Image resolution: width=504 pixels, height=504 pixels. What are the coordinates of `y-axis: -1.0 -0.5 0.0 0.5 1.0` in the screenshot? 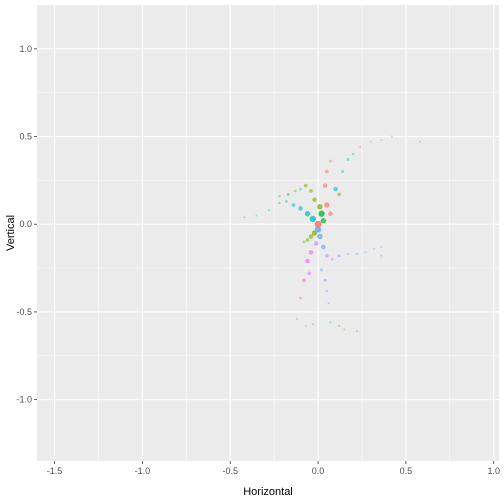 It's located at (26, 224).